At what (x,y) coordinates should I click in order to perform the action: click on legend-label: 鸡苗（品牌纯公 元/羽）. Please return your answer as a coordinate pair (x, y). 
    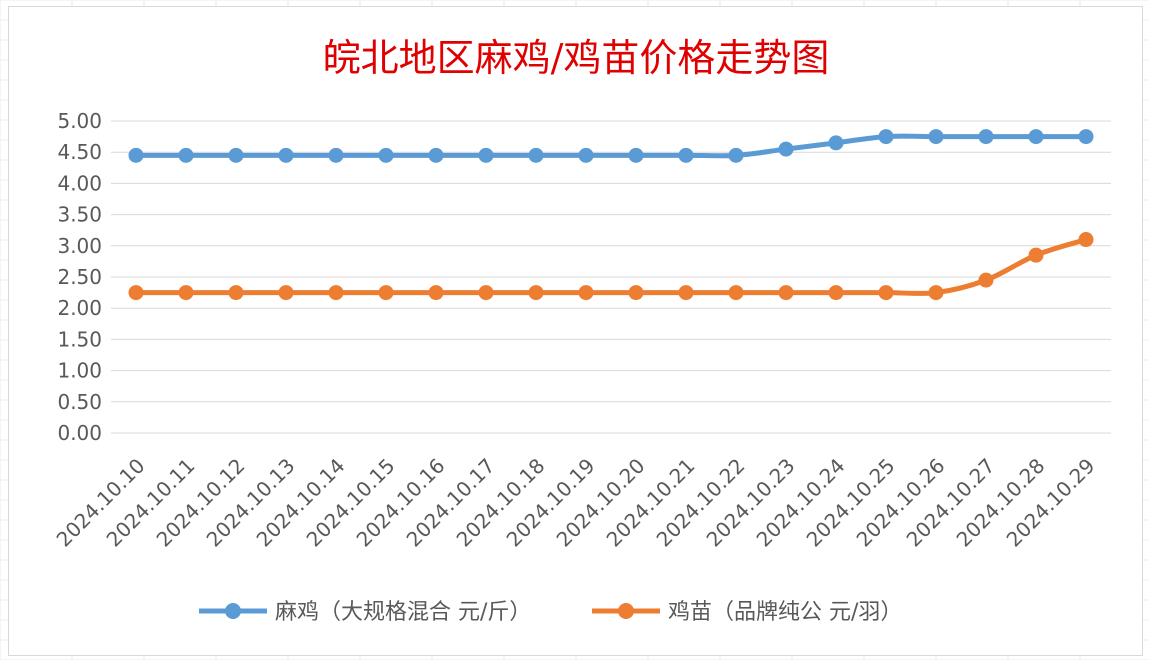
    Looking at the image, I should click on (785, 612).